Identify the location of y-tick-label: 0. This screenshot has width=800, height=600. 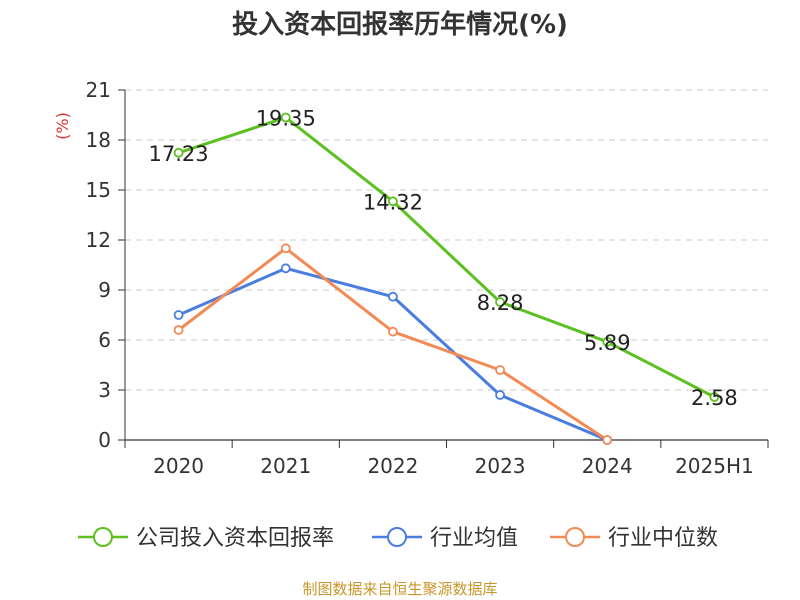
(104, 440).